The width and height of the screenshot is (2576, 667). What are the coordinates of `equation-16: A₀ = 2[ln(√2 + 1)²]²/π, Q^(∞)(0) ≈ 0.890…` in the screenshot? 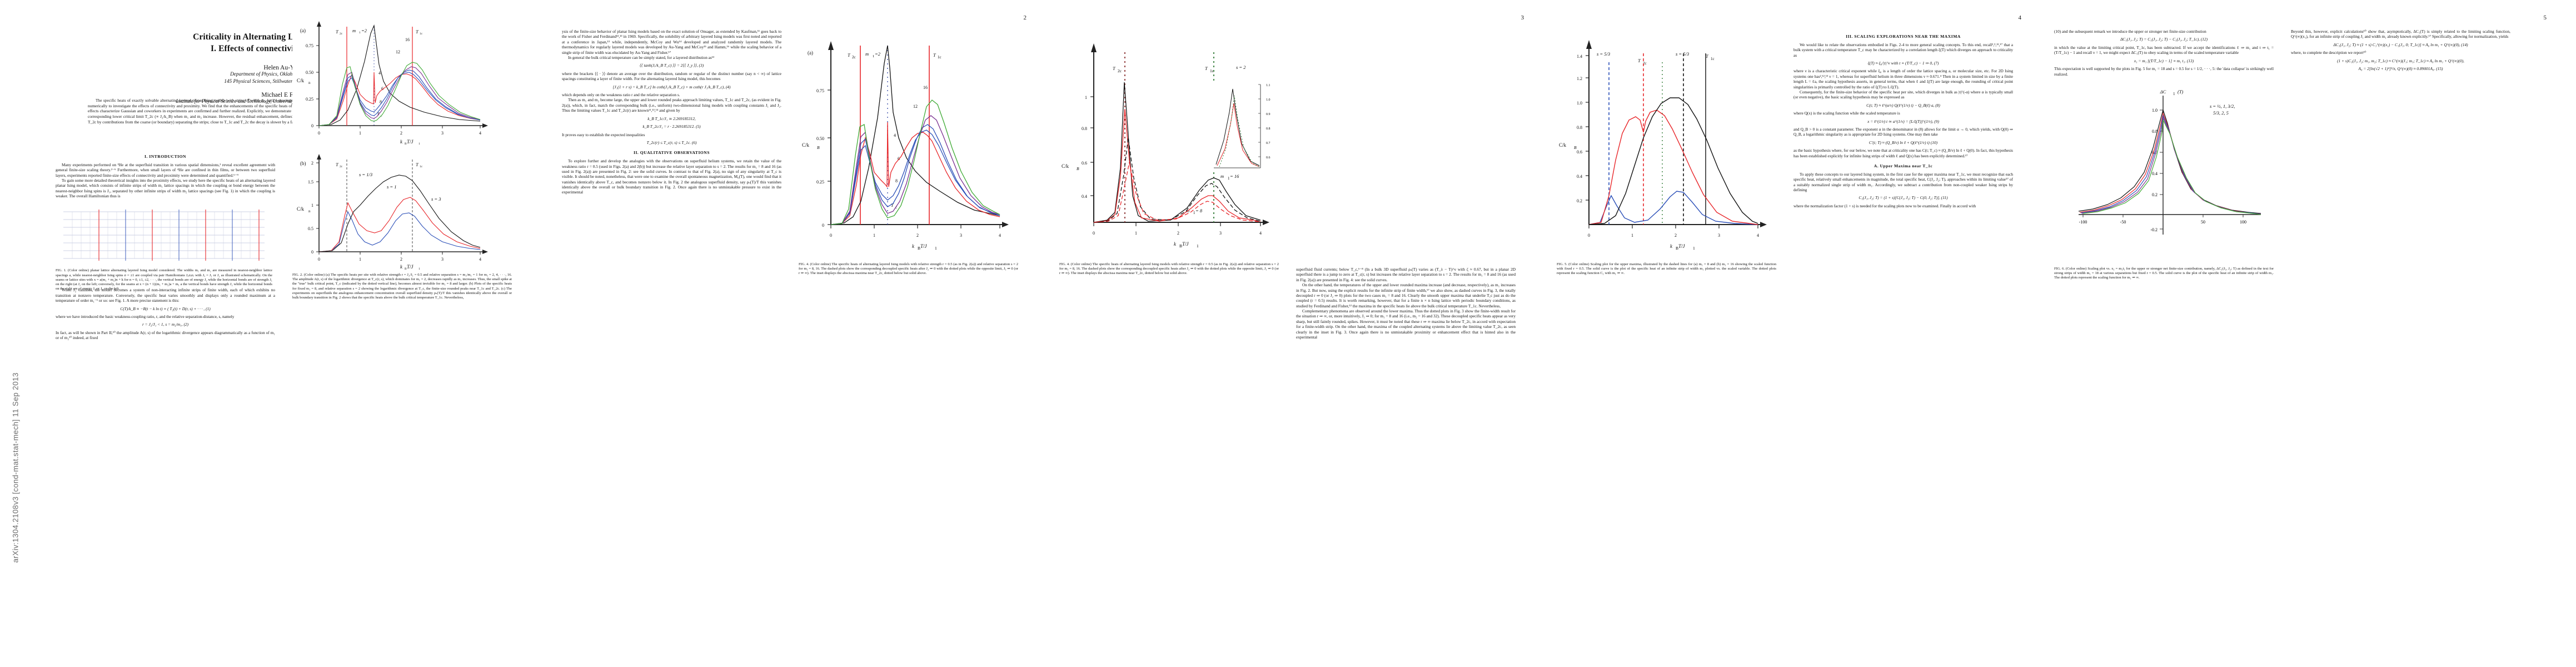 It's located at (2400, 69).